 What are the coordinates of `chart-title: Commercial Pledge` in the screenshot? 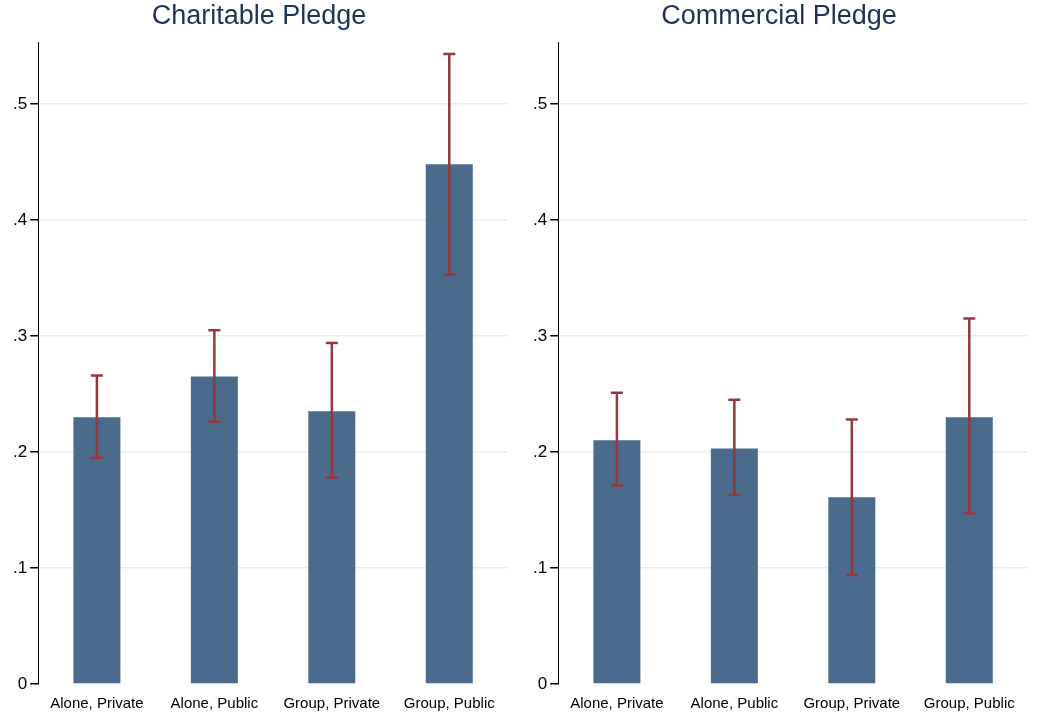 It's located at (779, 15).